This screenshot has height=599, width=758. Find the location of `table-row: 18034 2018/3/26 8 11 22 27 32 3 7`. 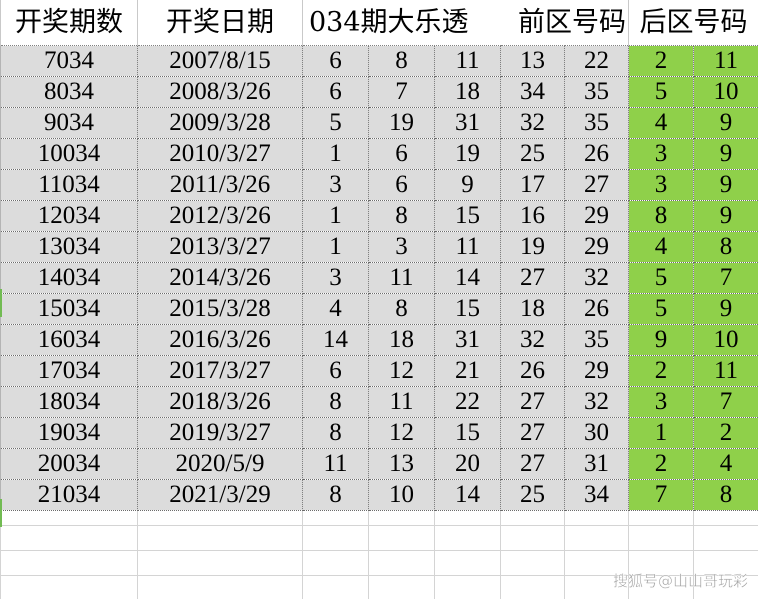

table-row: 18034 2018/3/26 8 11 22 27 32 3 7 is located at coordinates (379, 402).